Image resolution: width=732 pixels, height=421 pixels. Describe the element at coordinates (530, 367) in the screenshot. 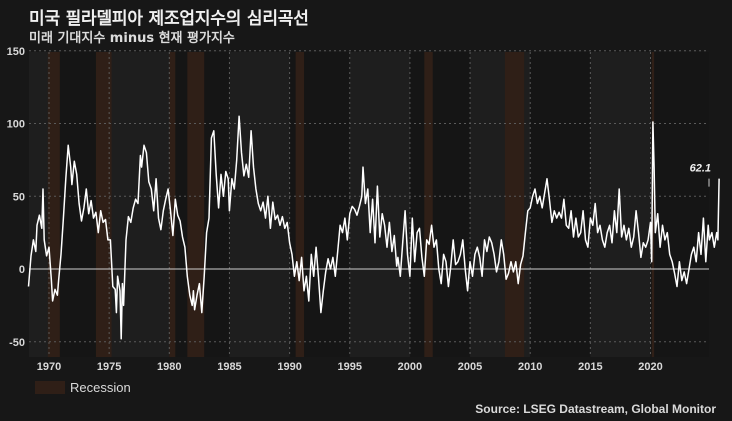

I see `x-tick-label: 2010` at that location.